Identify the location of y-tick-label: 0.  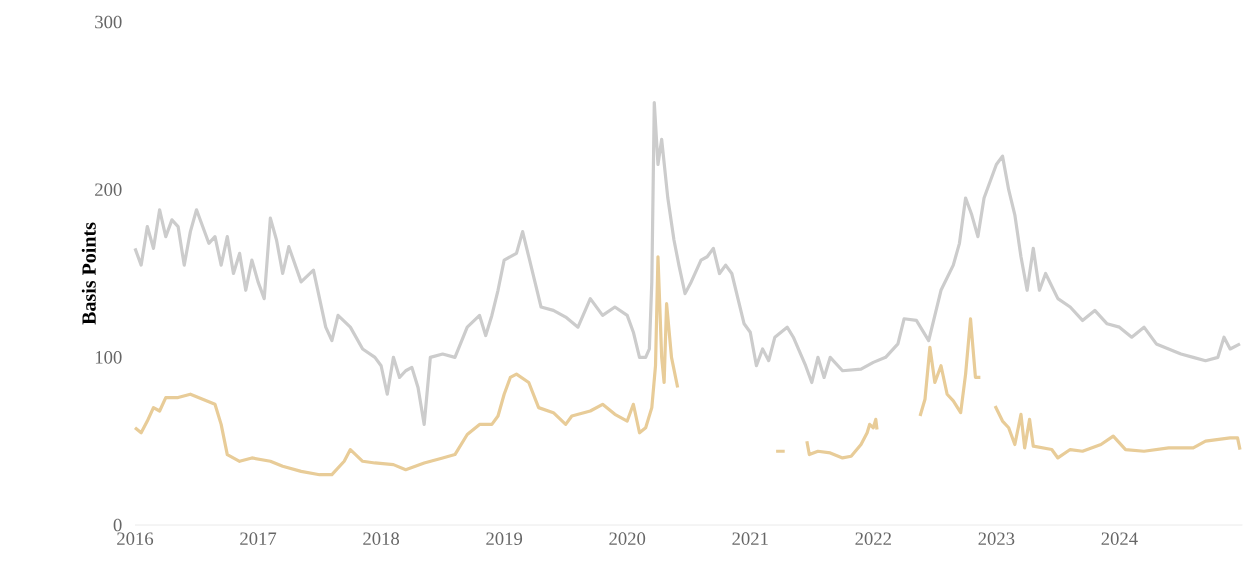
(117, 525).